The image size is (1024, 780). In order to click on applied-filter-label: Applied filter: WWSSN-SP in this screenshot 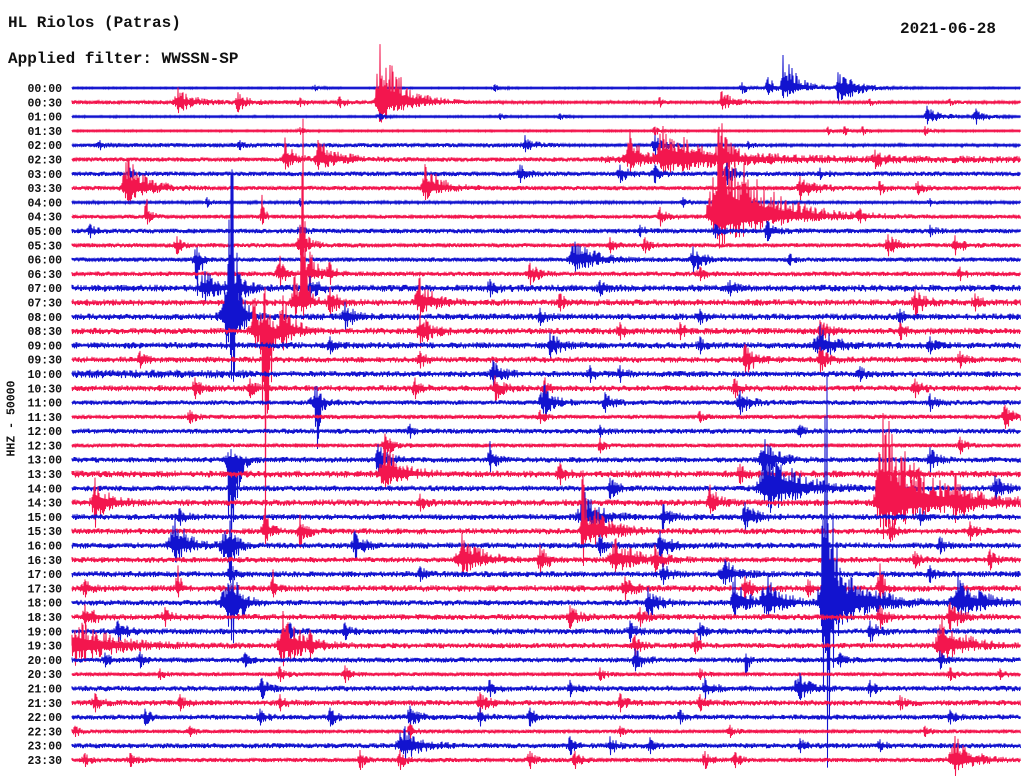, I will do `click(123, 59)`.